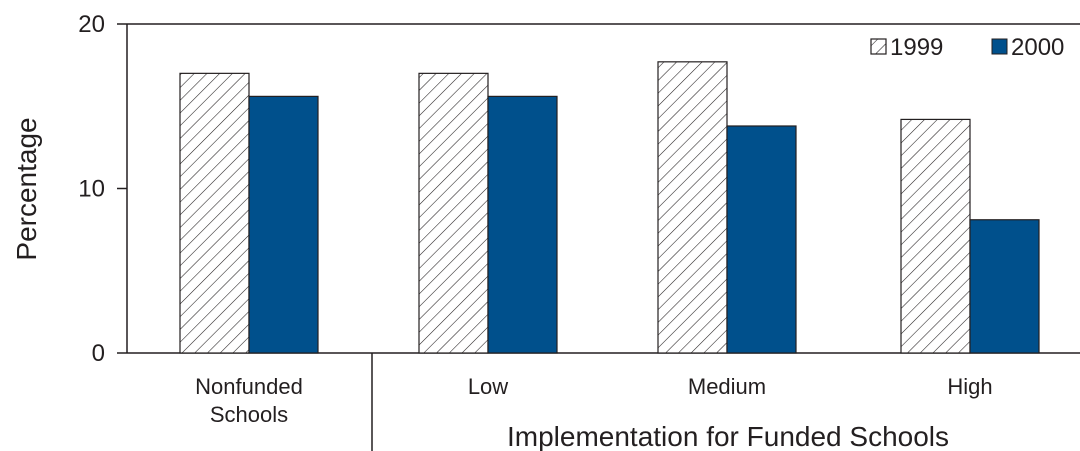  I want to click on y-tick-label: 20, so click(91, 24).